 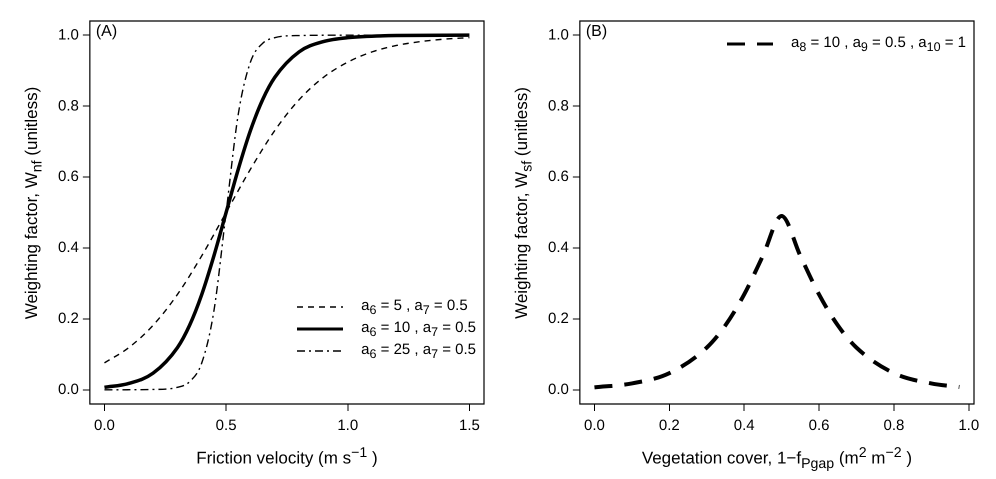 What do you see at coordinates (597, 32) in the screenshot?
I see `chart-title: (B)` at bounding box center [597, 32].